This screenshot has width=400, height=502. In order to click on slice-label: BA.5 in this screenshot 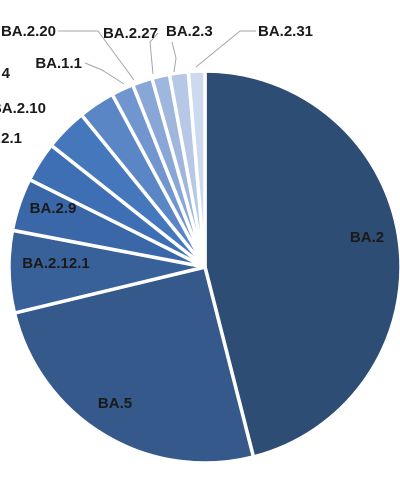, I will do `click(115, 403)`.